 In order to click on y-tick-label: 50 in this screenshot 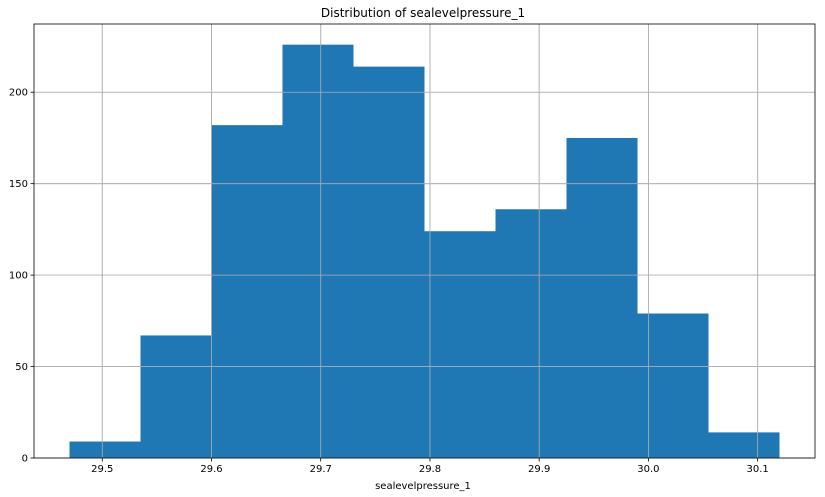, I will do `click(21, 367)`.